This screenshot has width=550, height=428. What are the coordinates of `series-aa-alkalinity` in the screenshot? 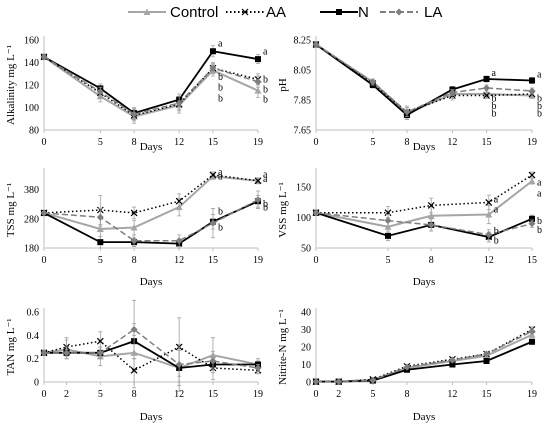 It's located at (151, 87).